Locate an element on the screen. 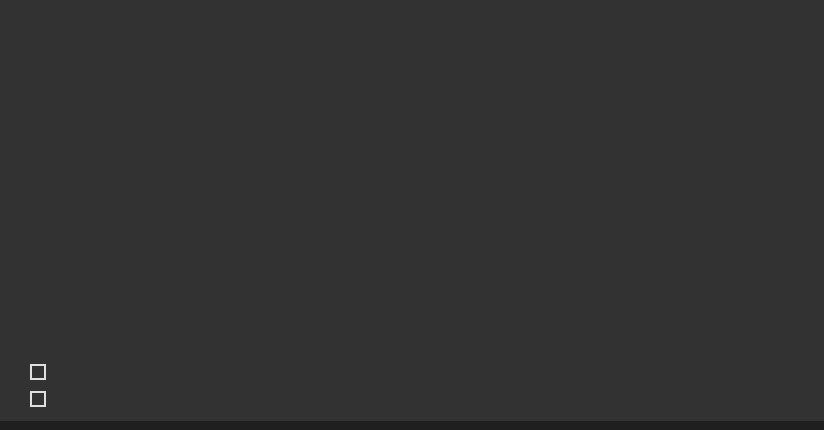  legend-swatch-atlag is located at coordinates (38, 399).